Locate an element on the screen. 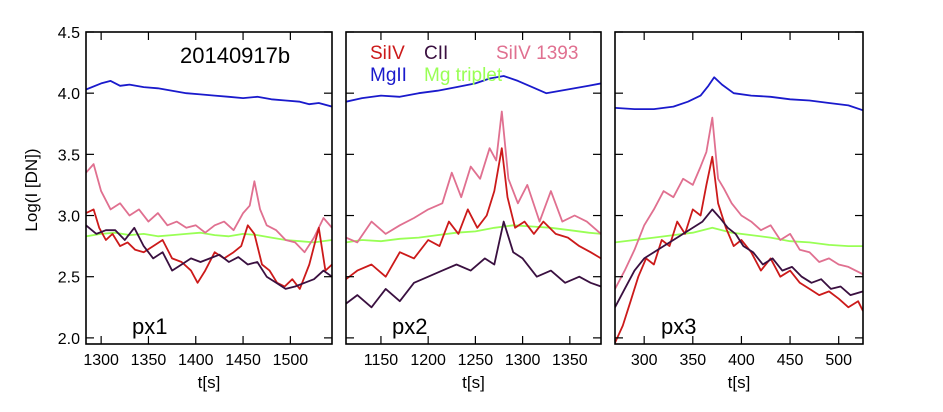 The image size is (943, 412). legend-entry-siiv-1393: SiIV 1393 is located at coordinates (537, 53).